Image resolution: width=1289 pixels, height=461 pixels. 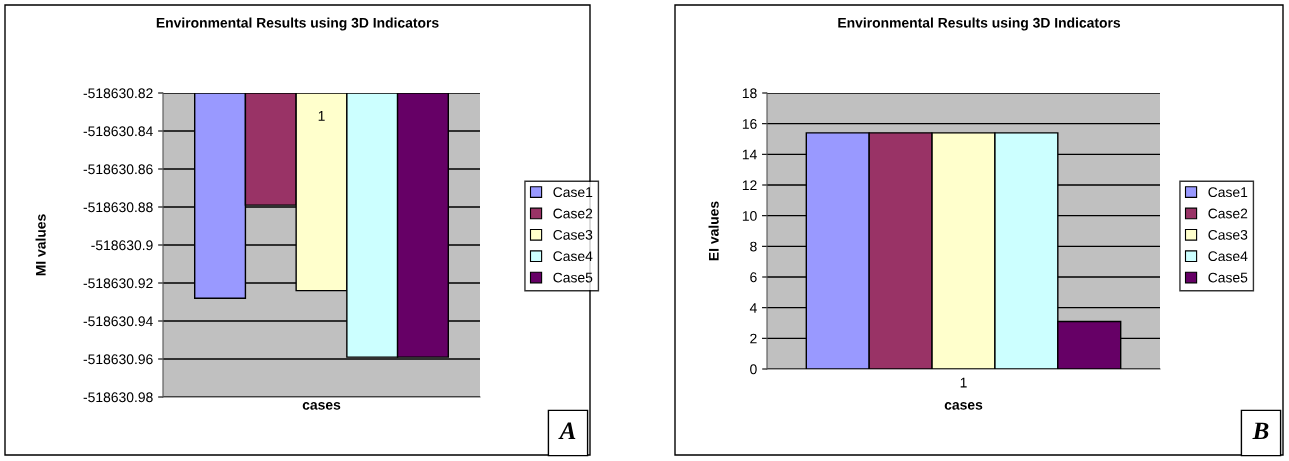 I want to click on y-tick-label: 4, so click(x=753, y=308).